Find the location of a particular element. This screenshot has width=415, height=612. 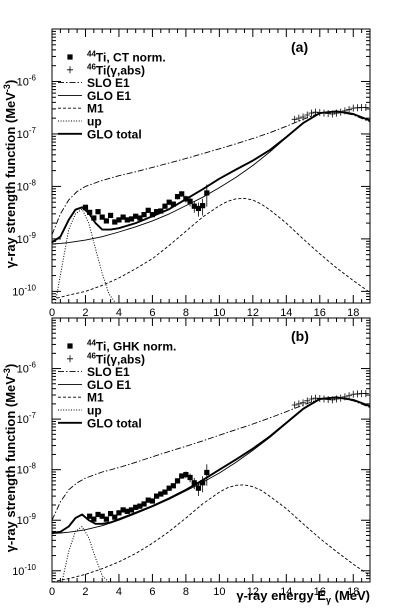

legend-label: GLO total is located at coordinates (114, 423).